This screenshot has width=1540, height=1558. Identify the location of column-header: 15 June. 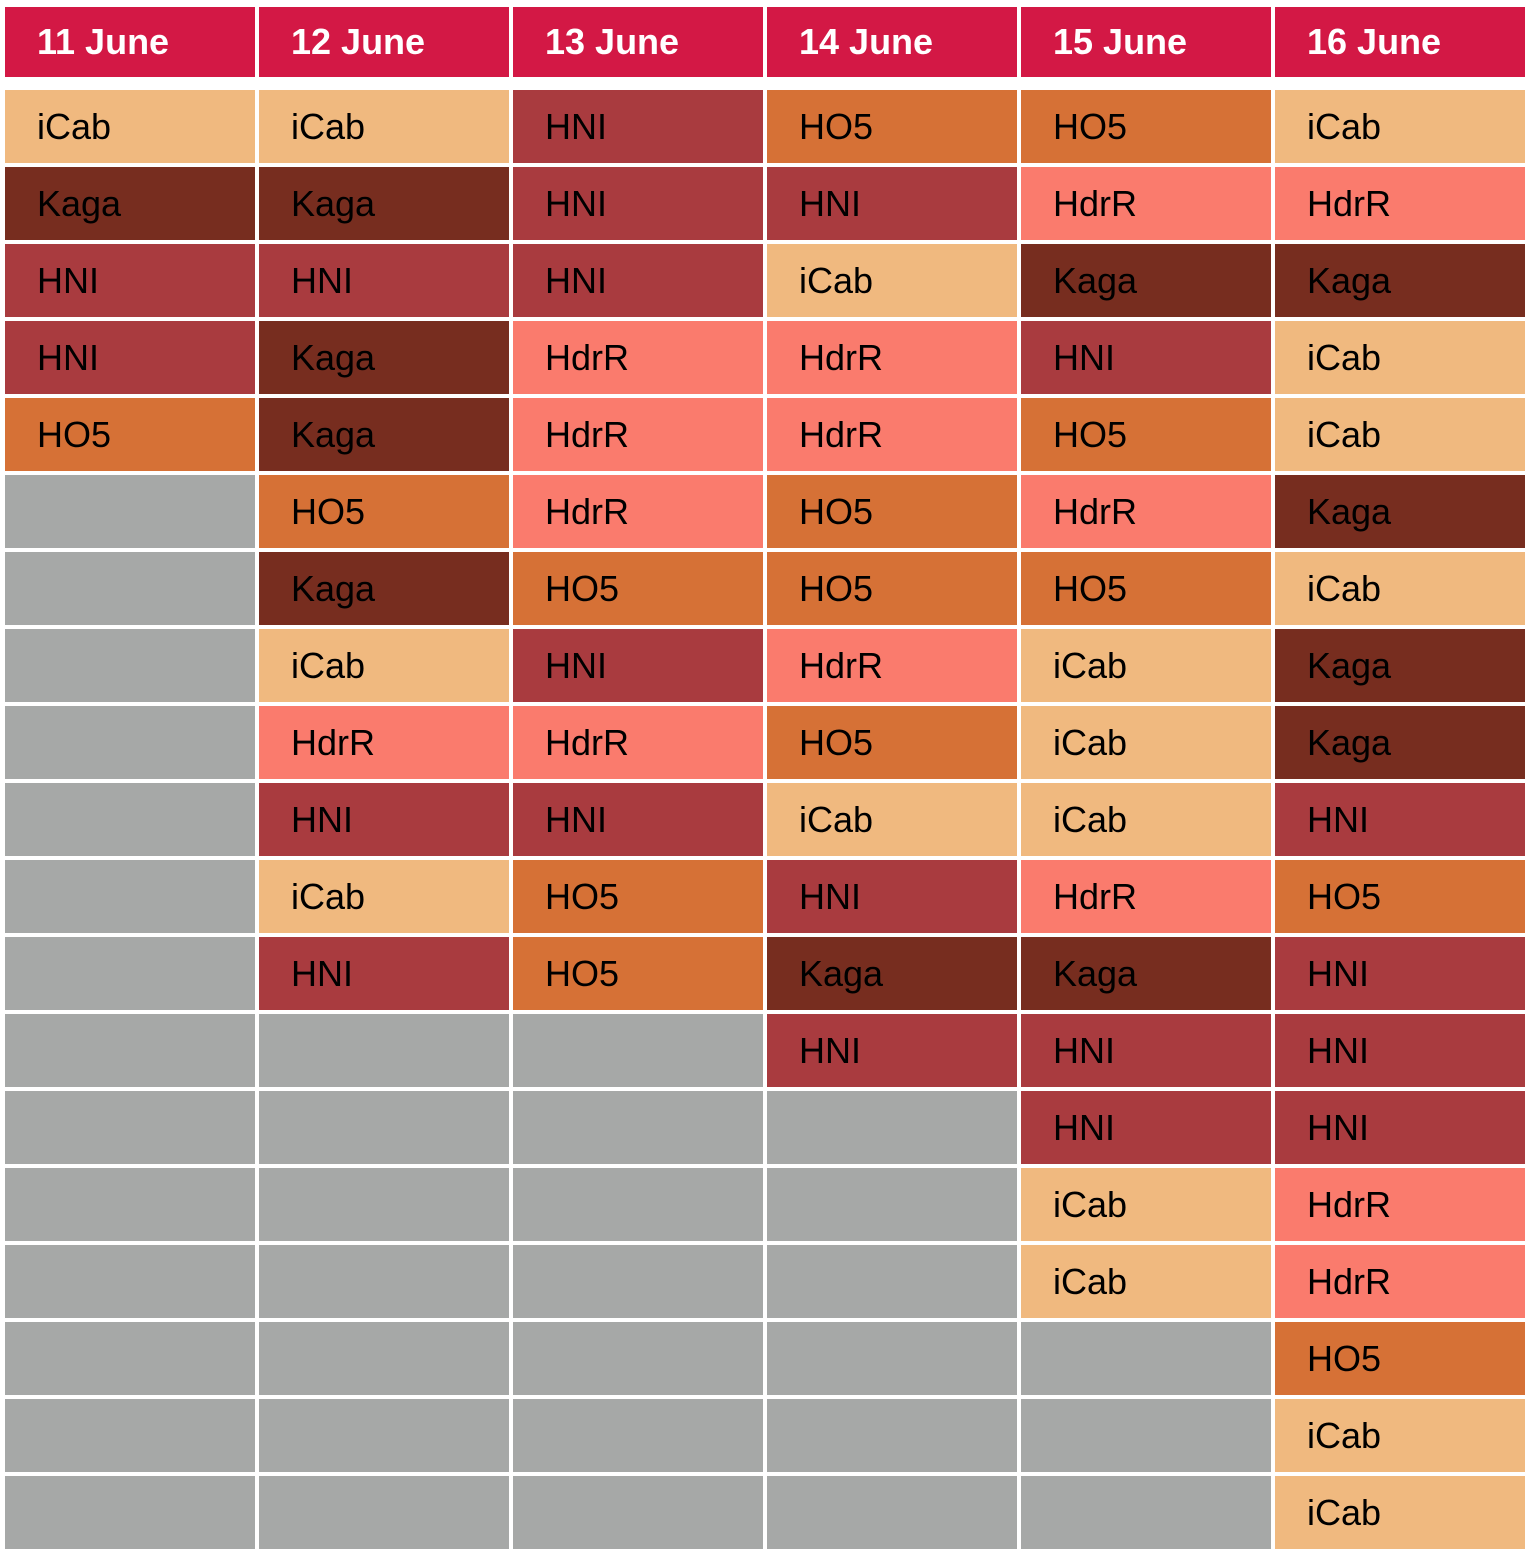
(1146, 42).